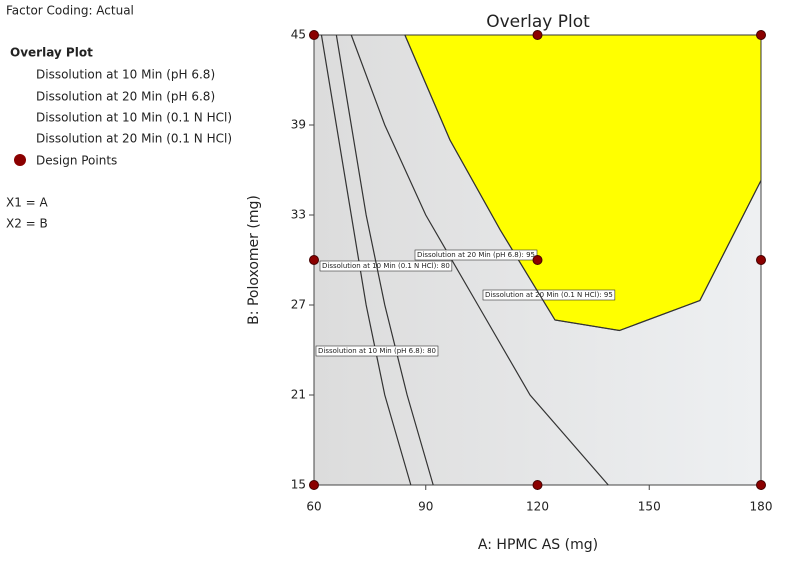 The image size is (799, 563). What do you see at coordinates (298, 485) in the screenshot?
I see `y-tick-label: 15` at bounding box center [298, 485].